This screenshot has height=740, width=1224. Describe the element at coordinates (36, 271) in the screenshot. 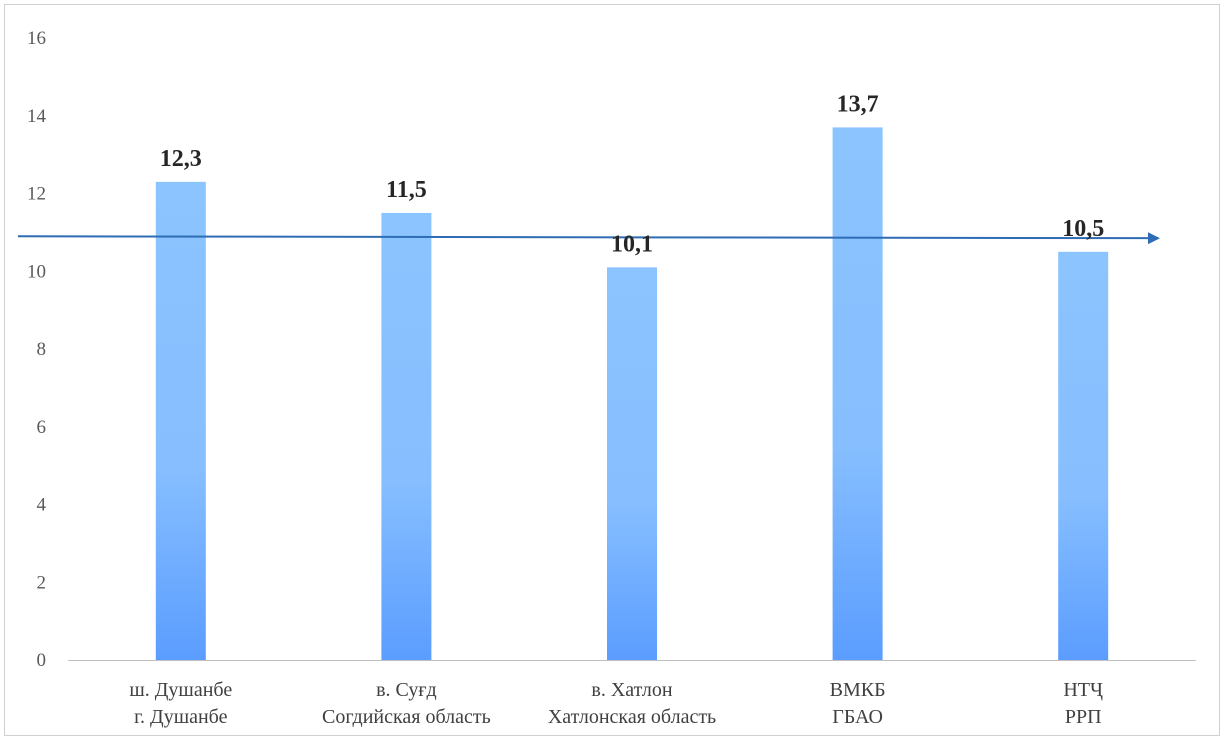

I see `y-tick-label: 10` at that location.